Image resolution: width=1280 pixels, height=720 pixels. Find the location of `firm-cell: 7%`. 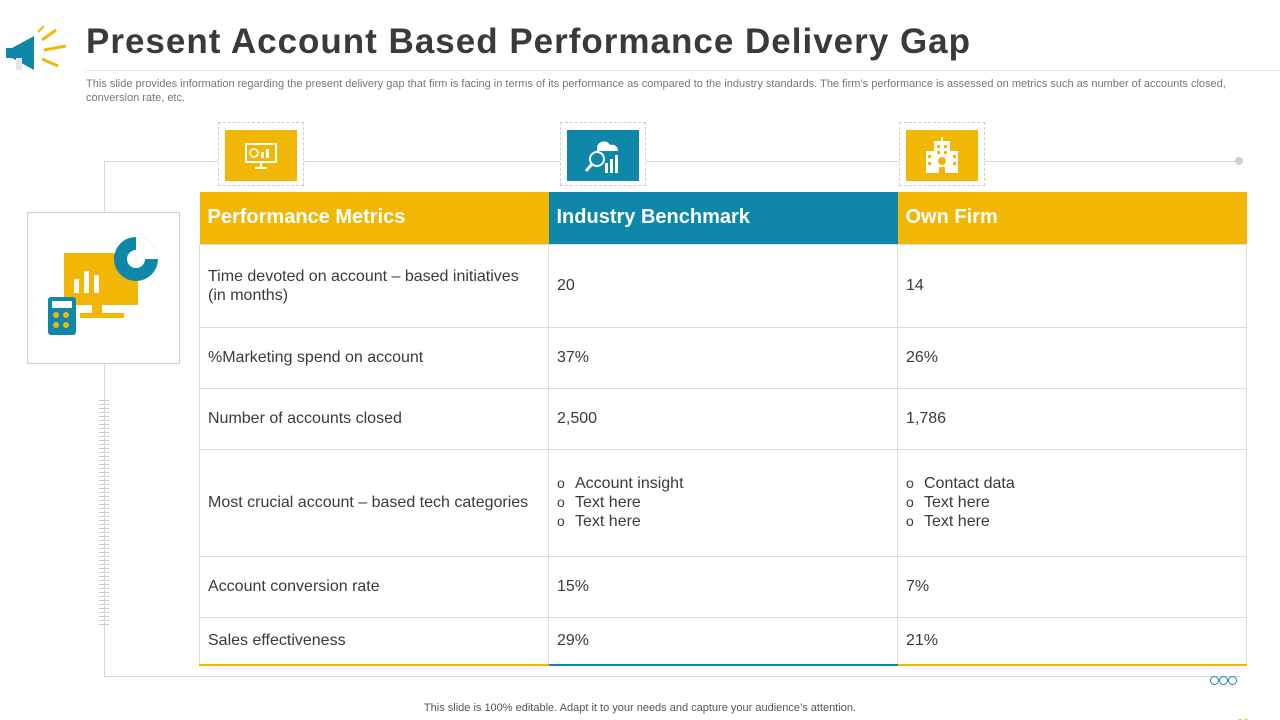

firm-cell: 7% is located at coordinates (1072, 586).